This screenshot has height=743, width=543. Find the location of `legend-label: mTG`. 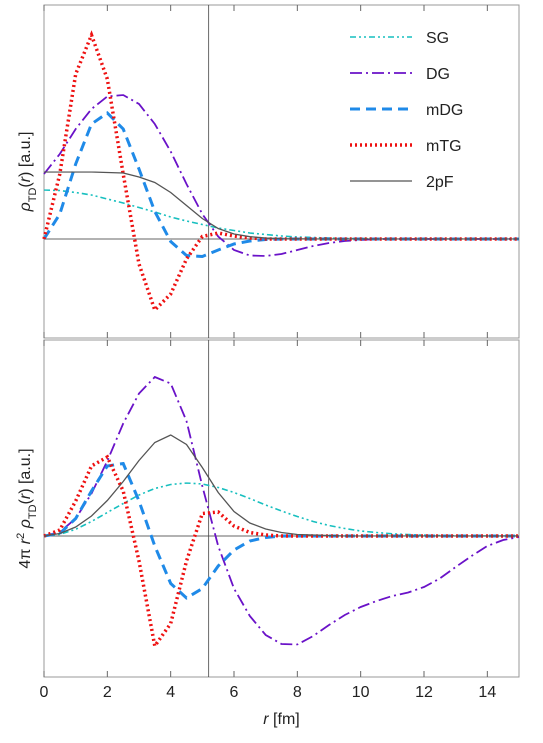

legend-label: mTG is located at coordinates (444, 146).